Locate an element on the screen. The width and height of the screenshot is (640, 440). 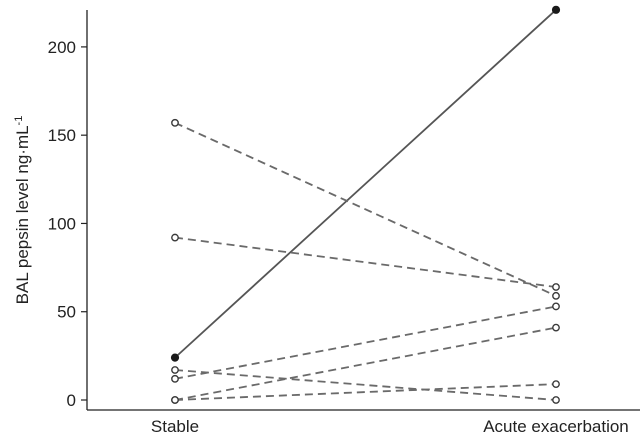
x-tick-label-stable: Stable is located at coordinates (175, 426).